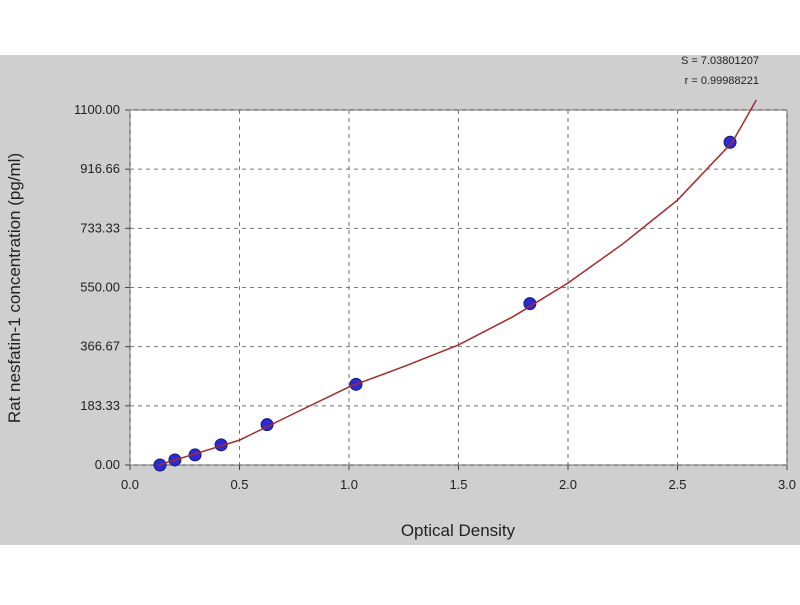  What do you see at coordinates (97, 109) in the screenshot?
I see `y-tick-label: 1100.00` at bounding box center [97, 109].